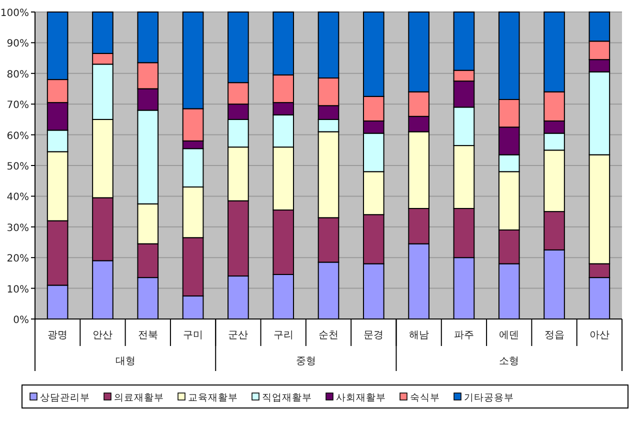 The image size is (631, 429). I want to click on legend-label: 의료재활부, so click(139, 398).